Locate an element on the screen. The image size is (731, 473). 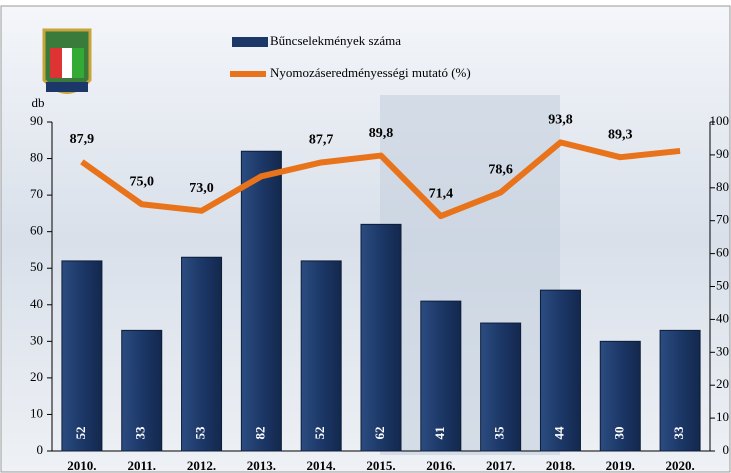
x-tick-label: 2014. is located at coordinates (321, 465).